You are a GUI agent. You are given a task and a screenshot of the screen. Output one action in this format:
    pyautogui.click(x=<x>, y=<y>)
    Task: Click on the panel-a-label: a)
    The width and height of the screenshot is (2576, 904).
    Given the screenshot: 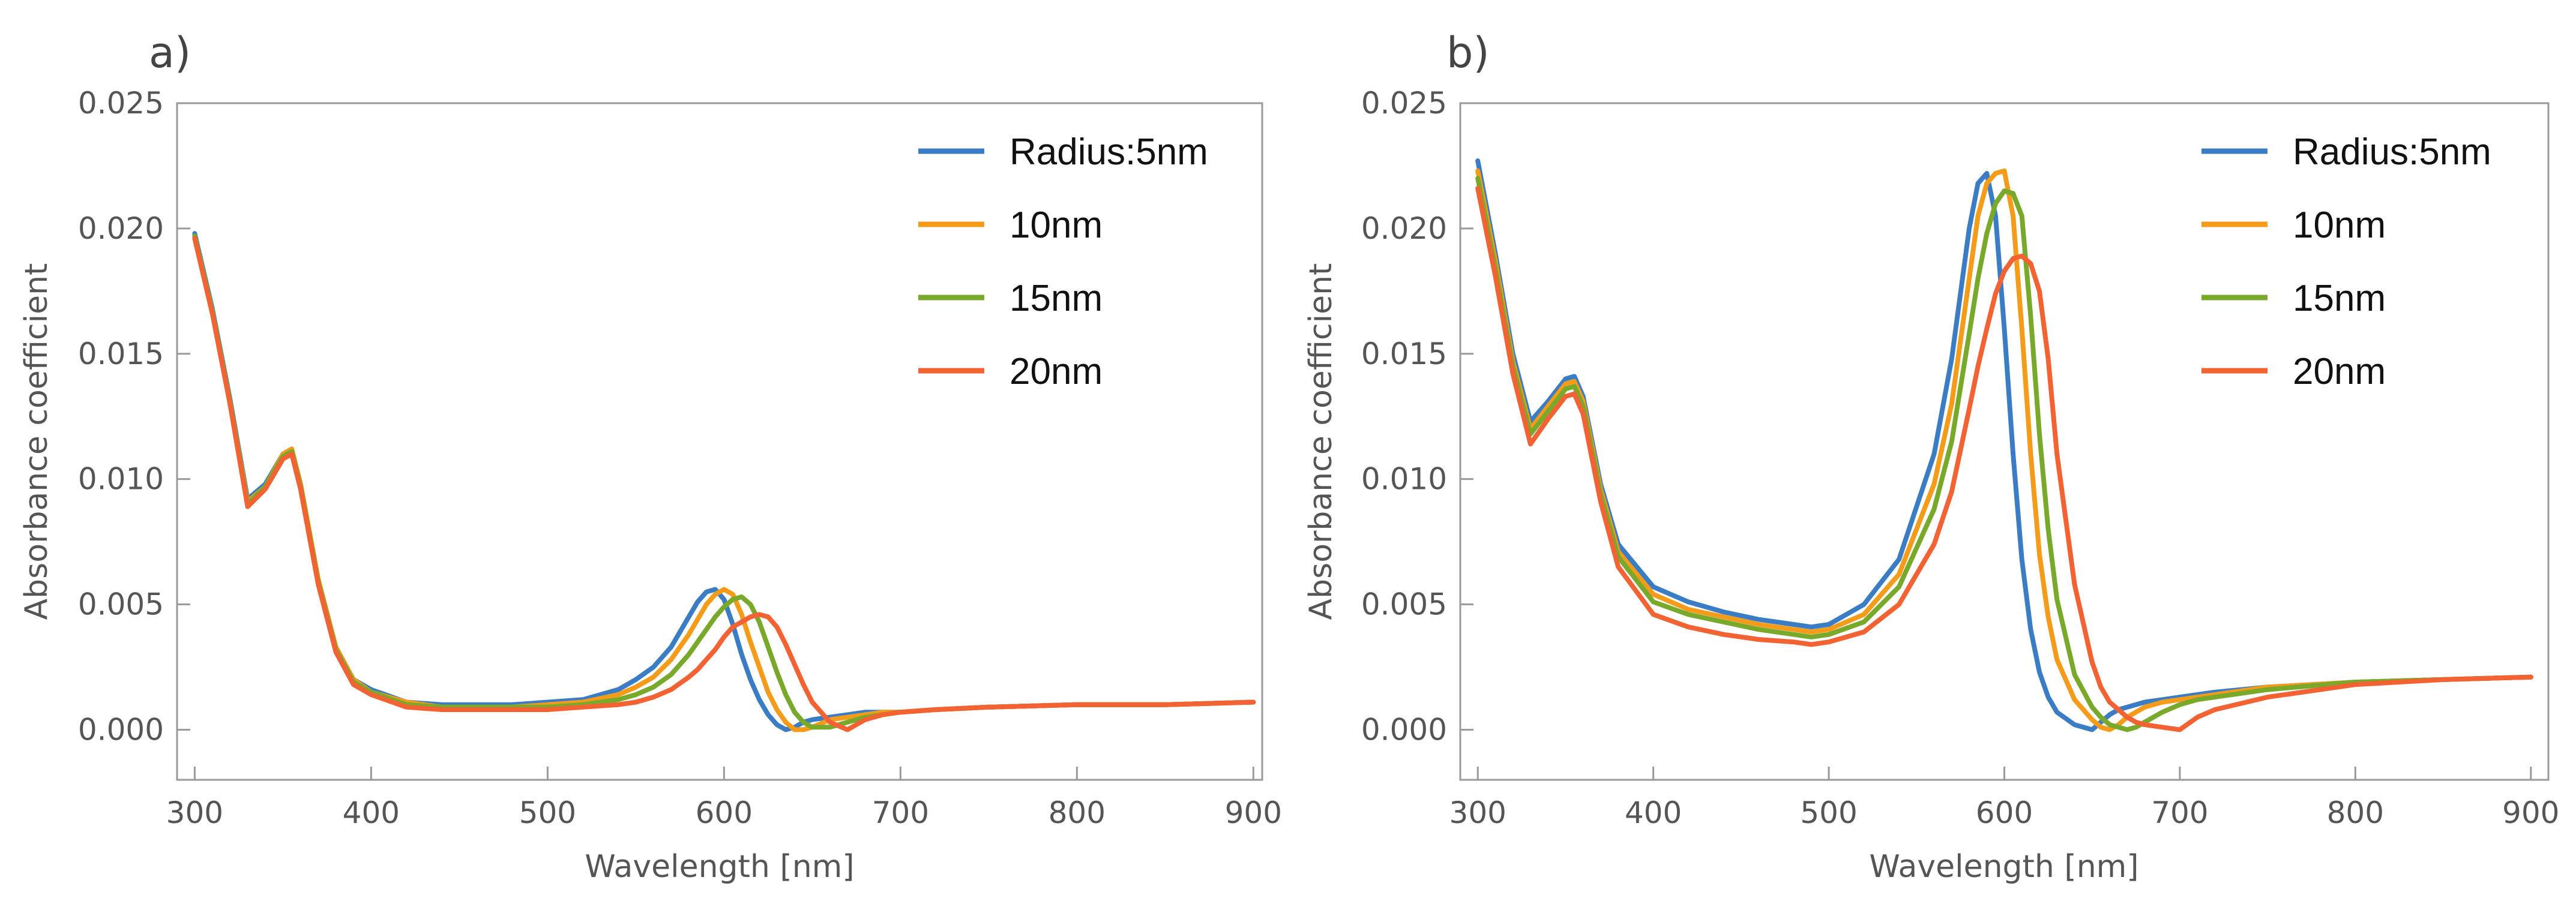 What is the action you would take?
    pyautogui.click(x=170, y=53)
    